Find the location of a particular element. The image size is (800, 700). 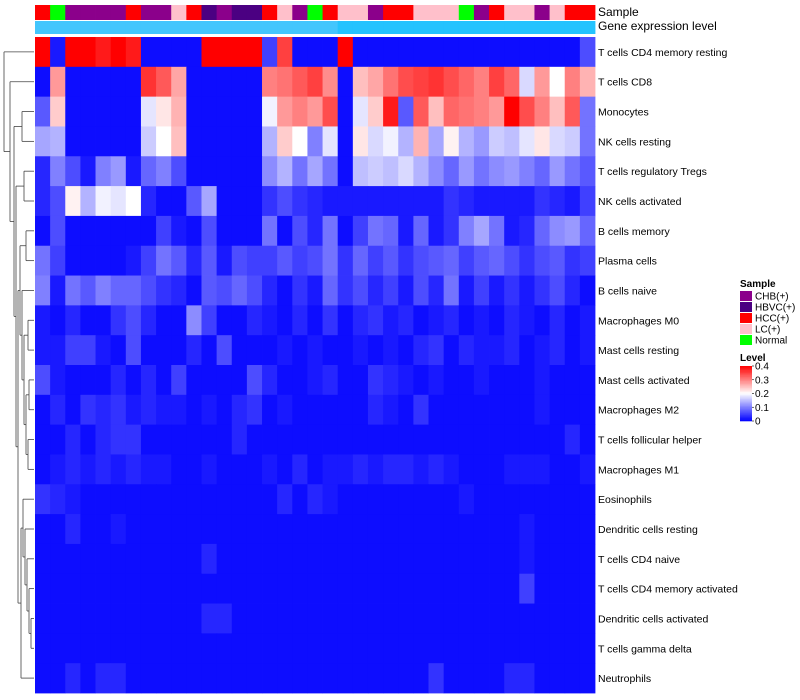

row-label: Macrophages M2 is located at coordinates (638, 411).